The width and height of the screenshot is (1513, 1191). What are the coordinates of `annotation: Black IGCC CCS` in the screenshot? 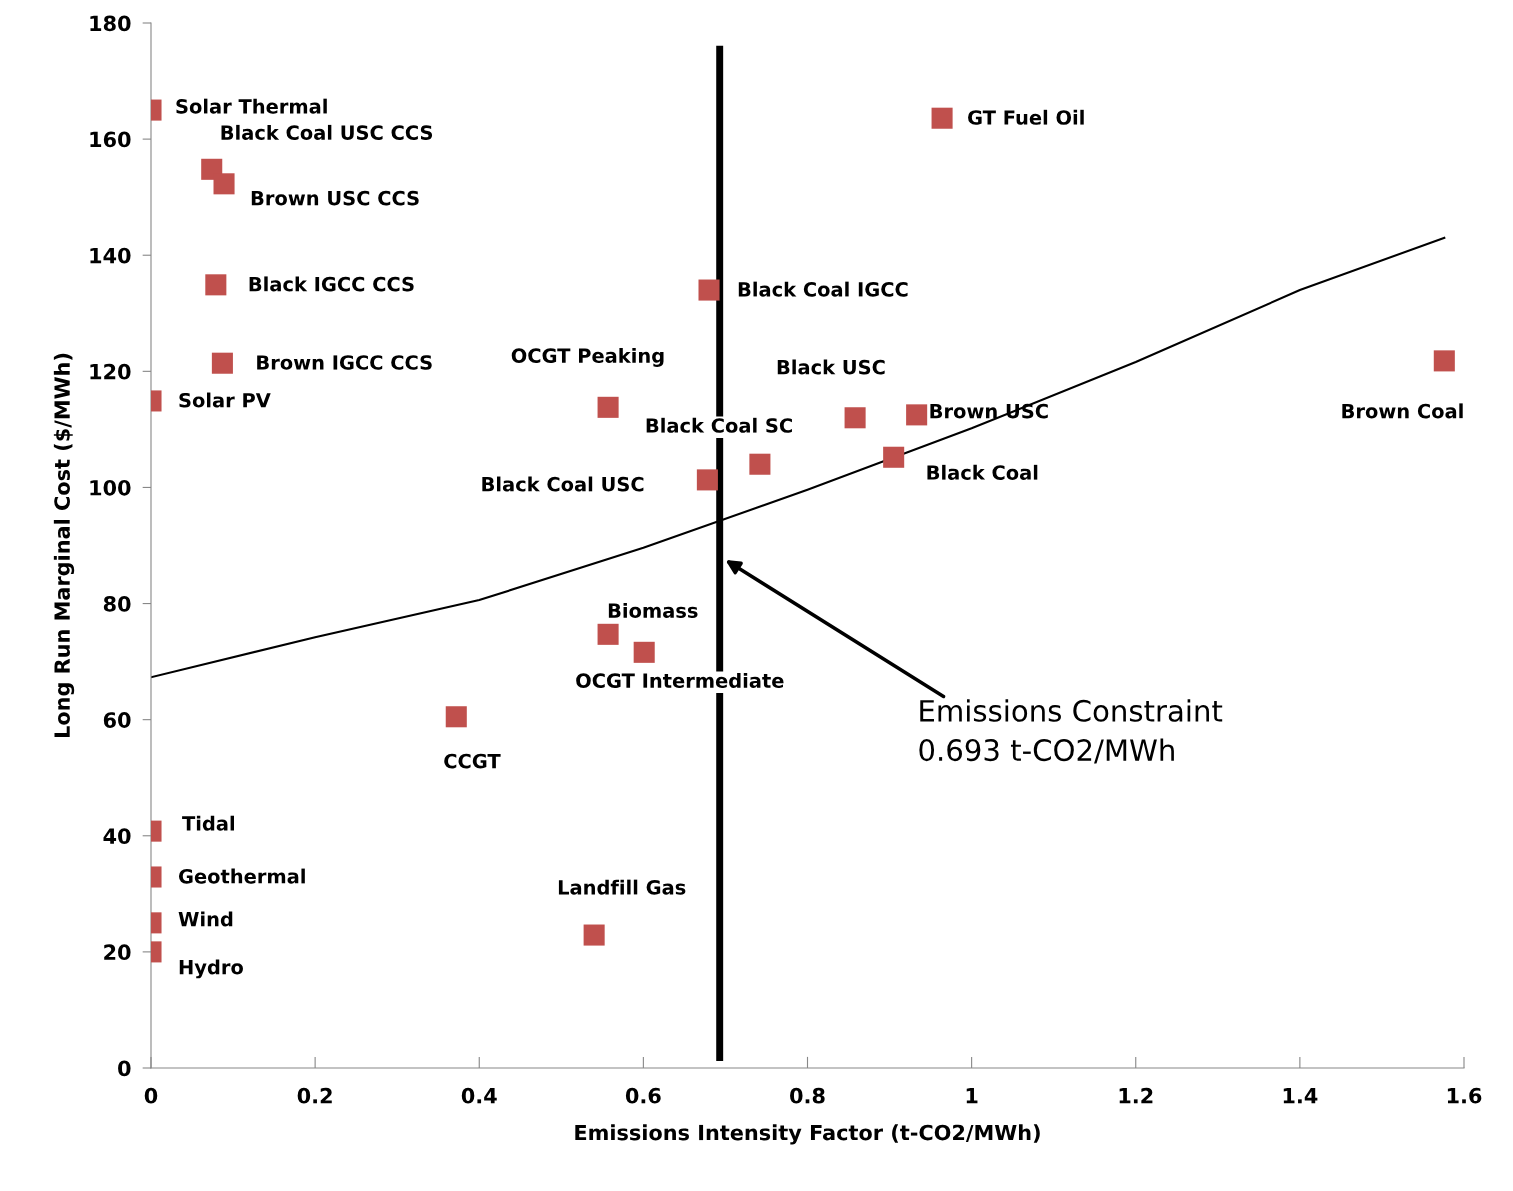 It's located at (331, 284).